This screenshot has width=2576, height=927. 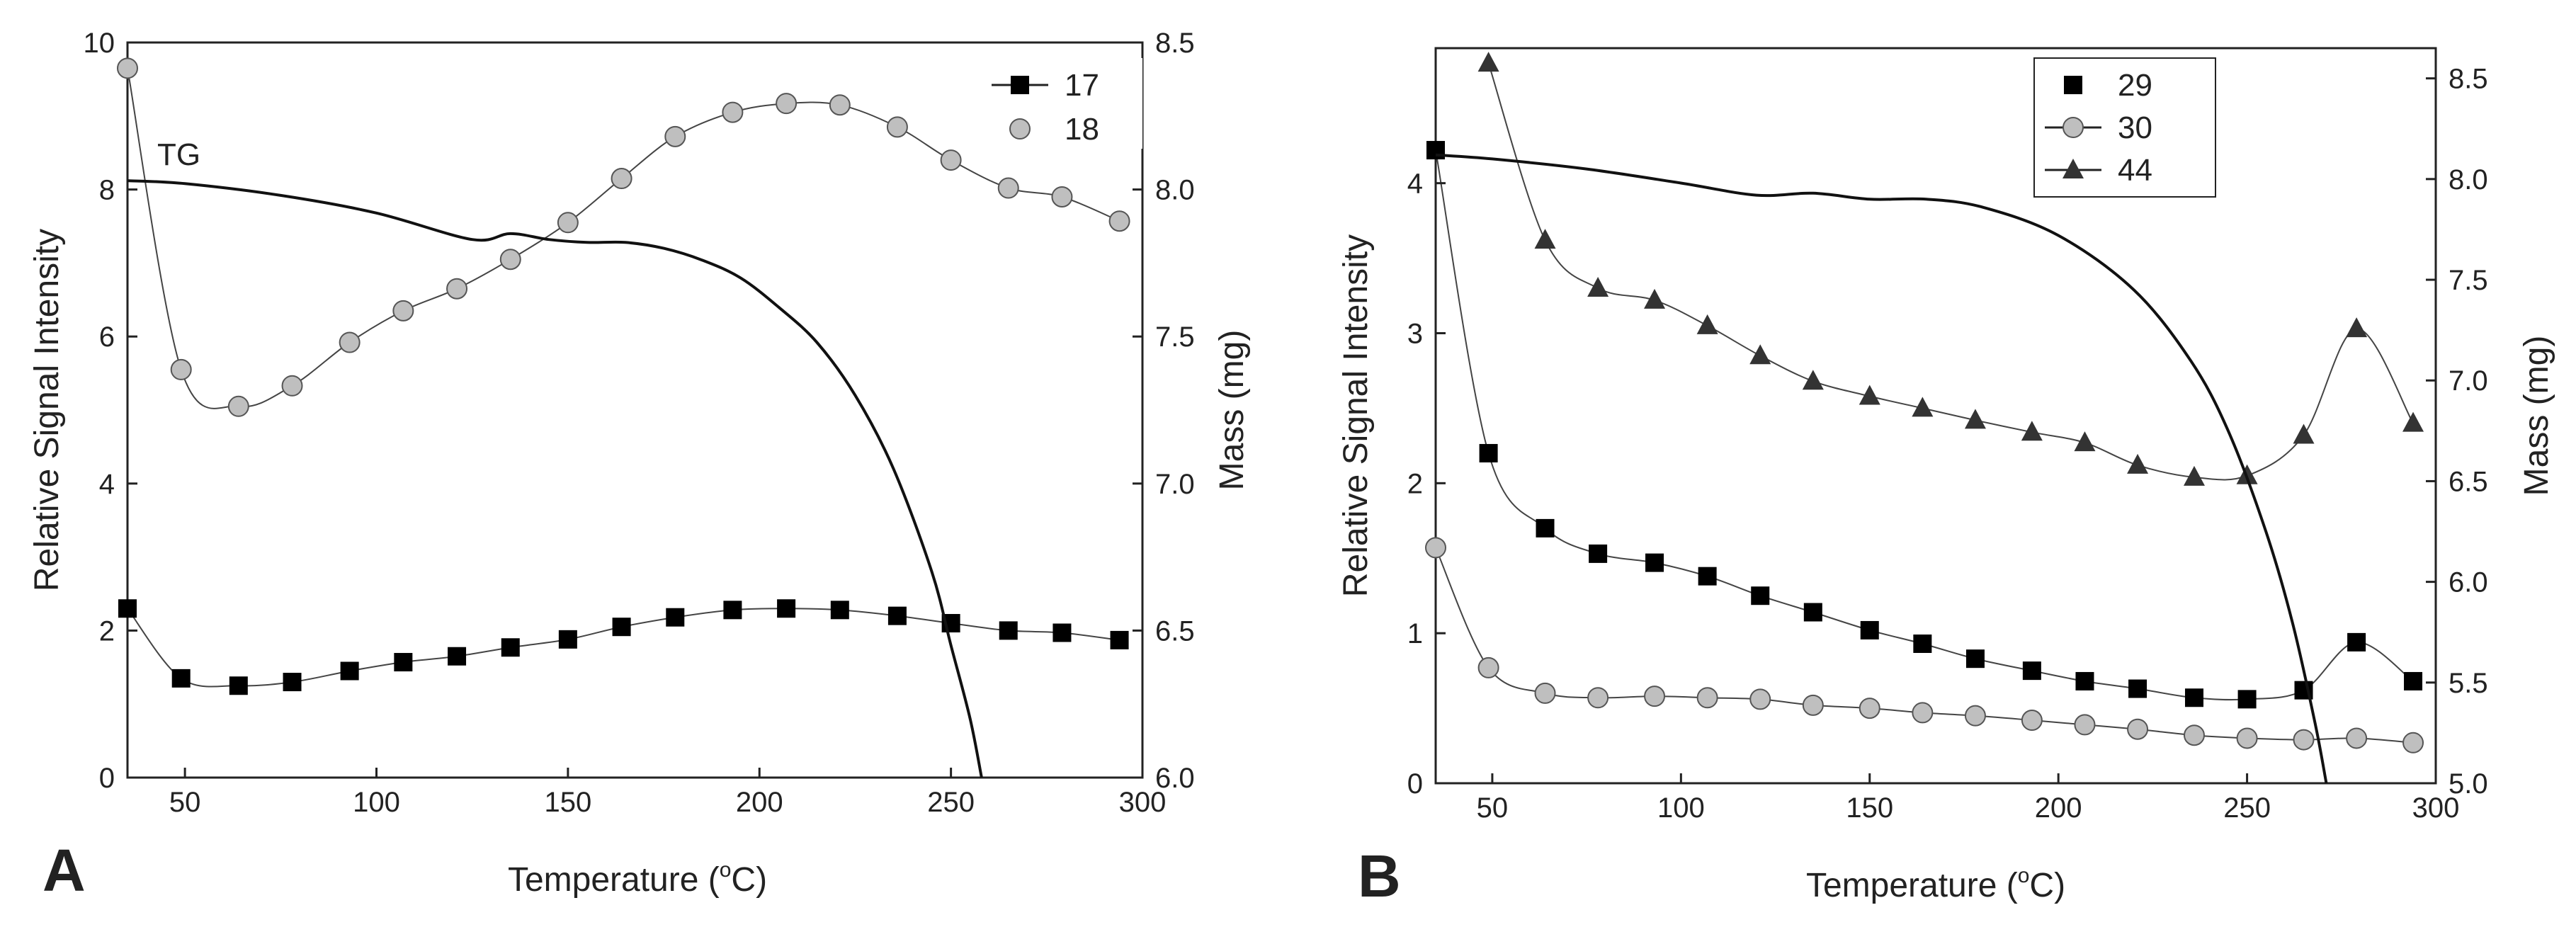 I want to click on x-axis-unit-a: C), so click(x=749, y=880).